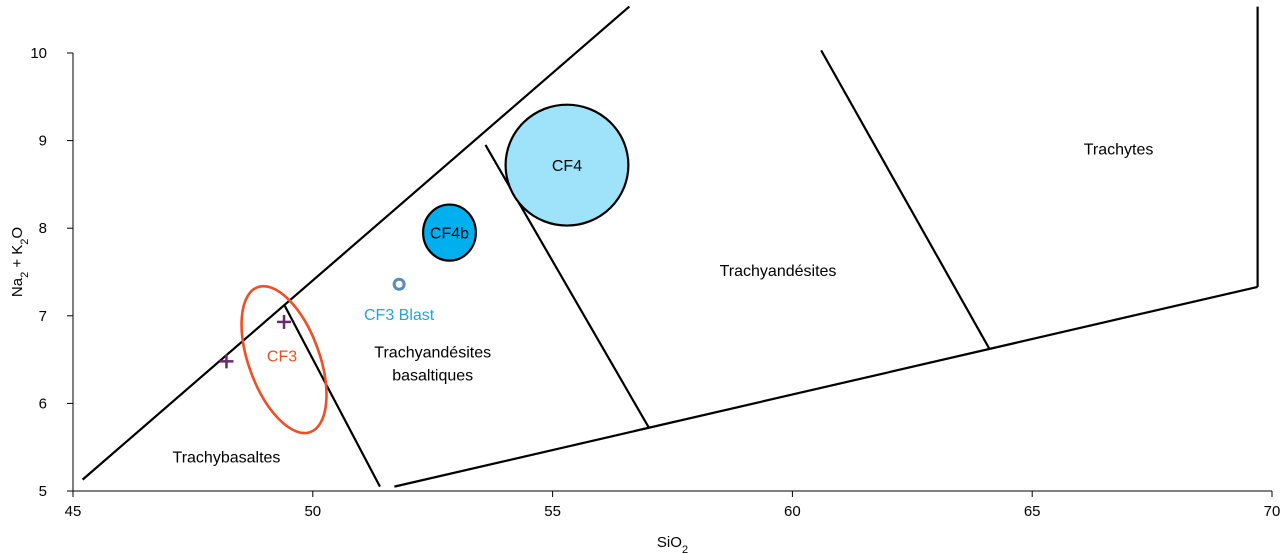  What do you see at coordinates (399, 284) in the screenshot?
I see `sample-cf3-blast-marker` at bounding box center [399, 284].